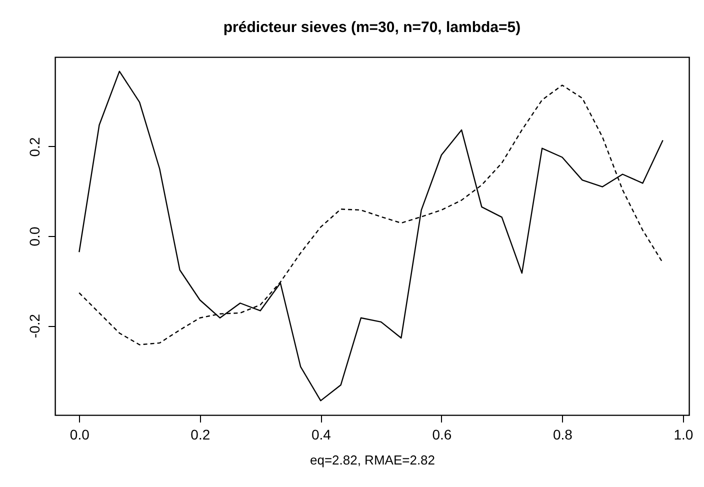 The height and width of the screenshot is (487, 704). Describe the element at coordinates (684, 434) in the screenshot. I see `x-tick-label: 1.0` at that location.